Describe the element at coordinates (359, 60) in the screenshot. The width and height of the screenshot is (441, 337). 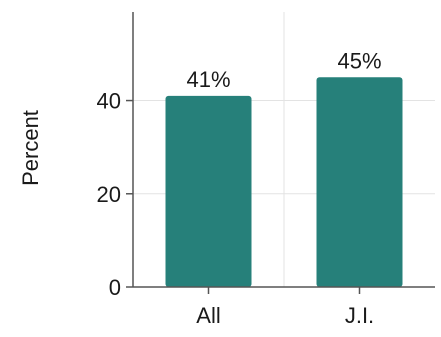
I see `data-label: 45%` at that location.